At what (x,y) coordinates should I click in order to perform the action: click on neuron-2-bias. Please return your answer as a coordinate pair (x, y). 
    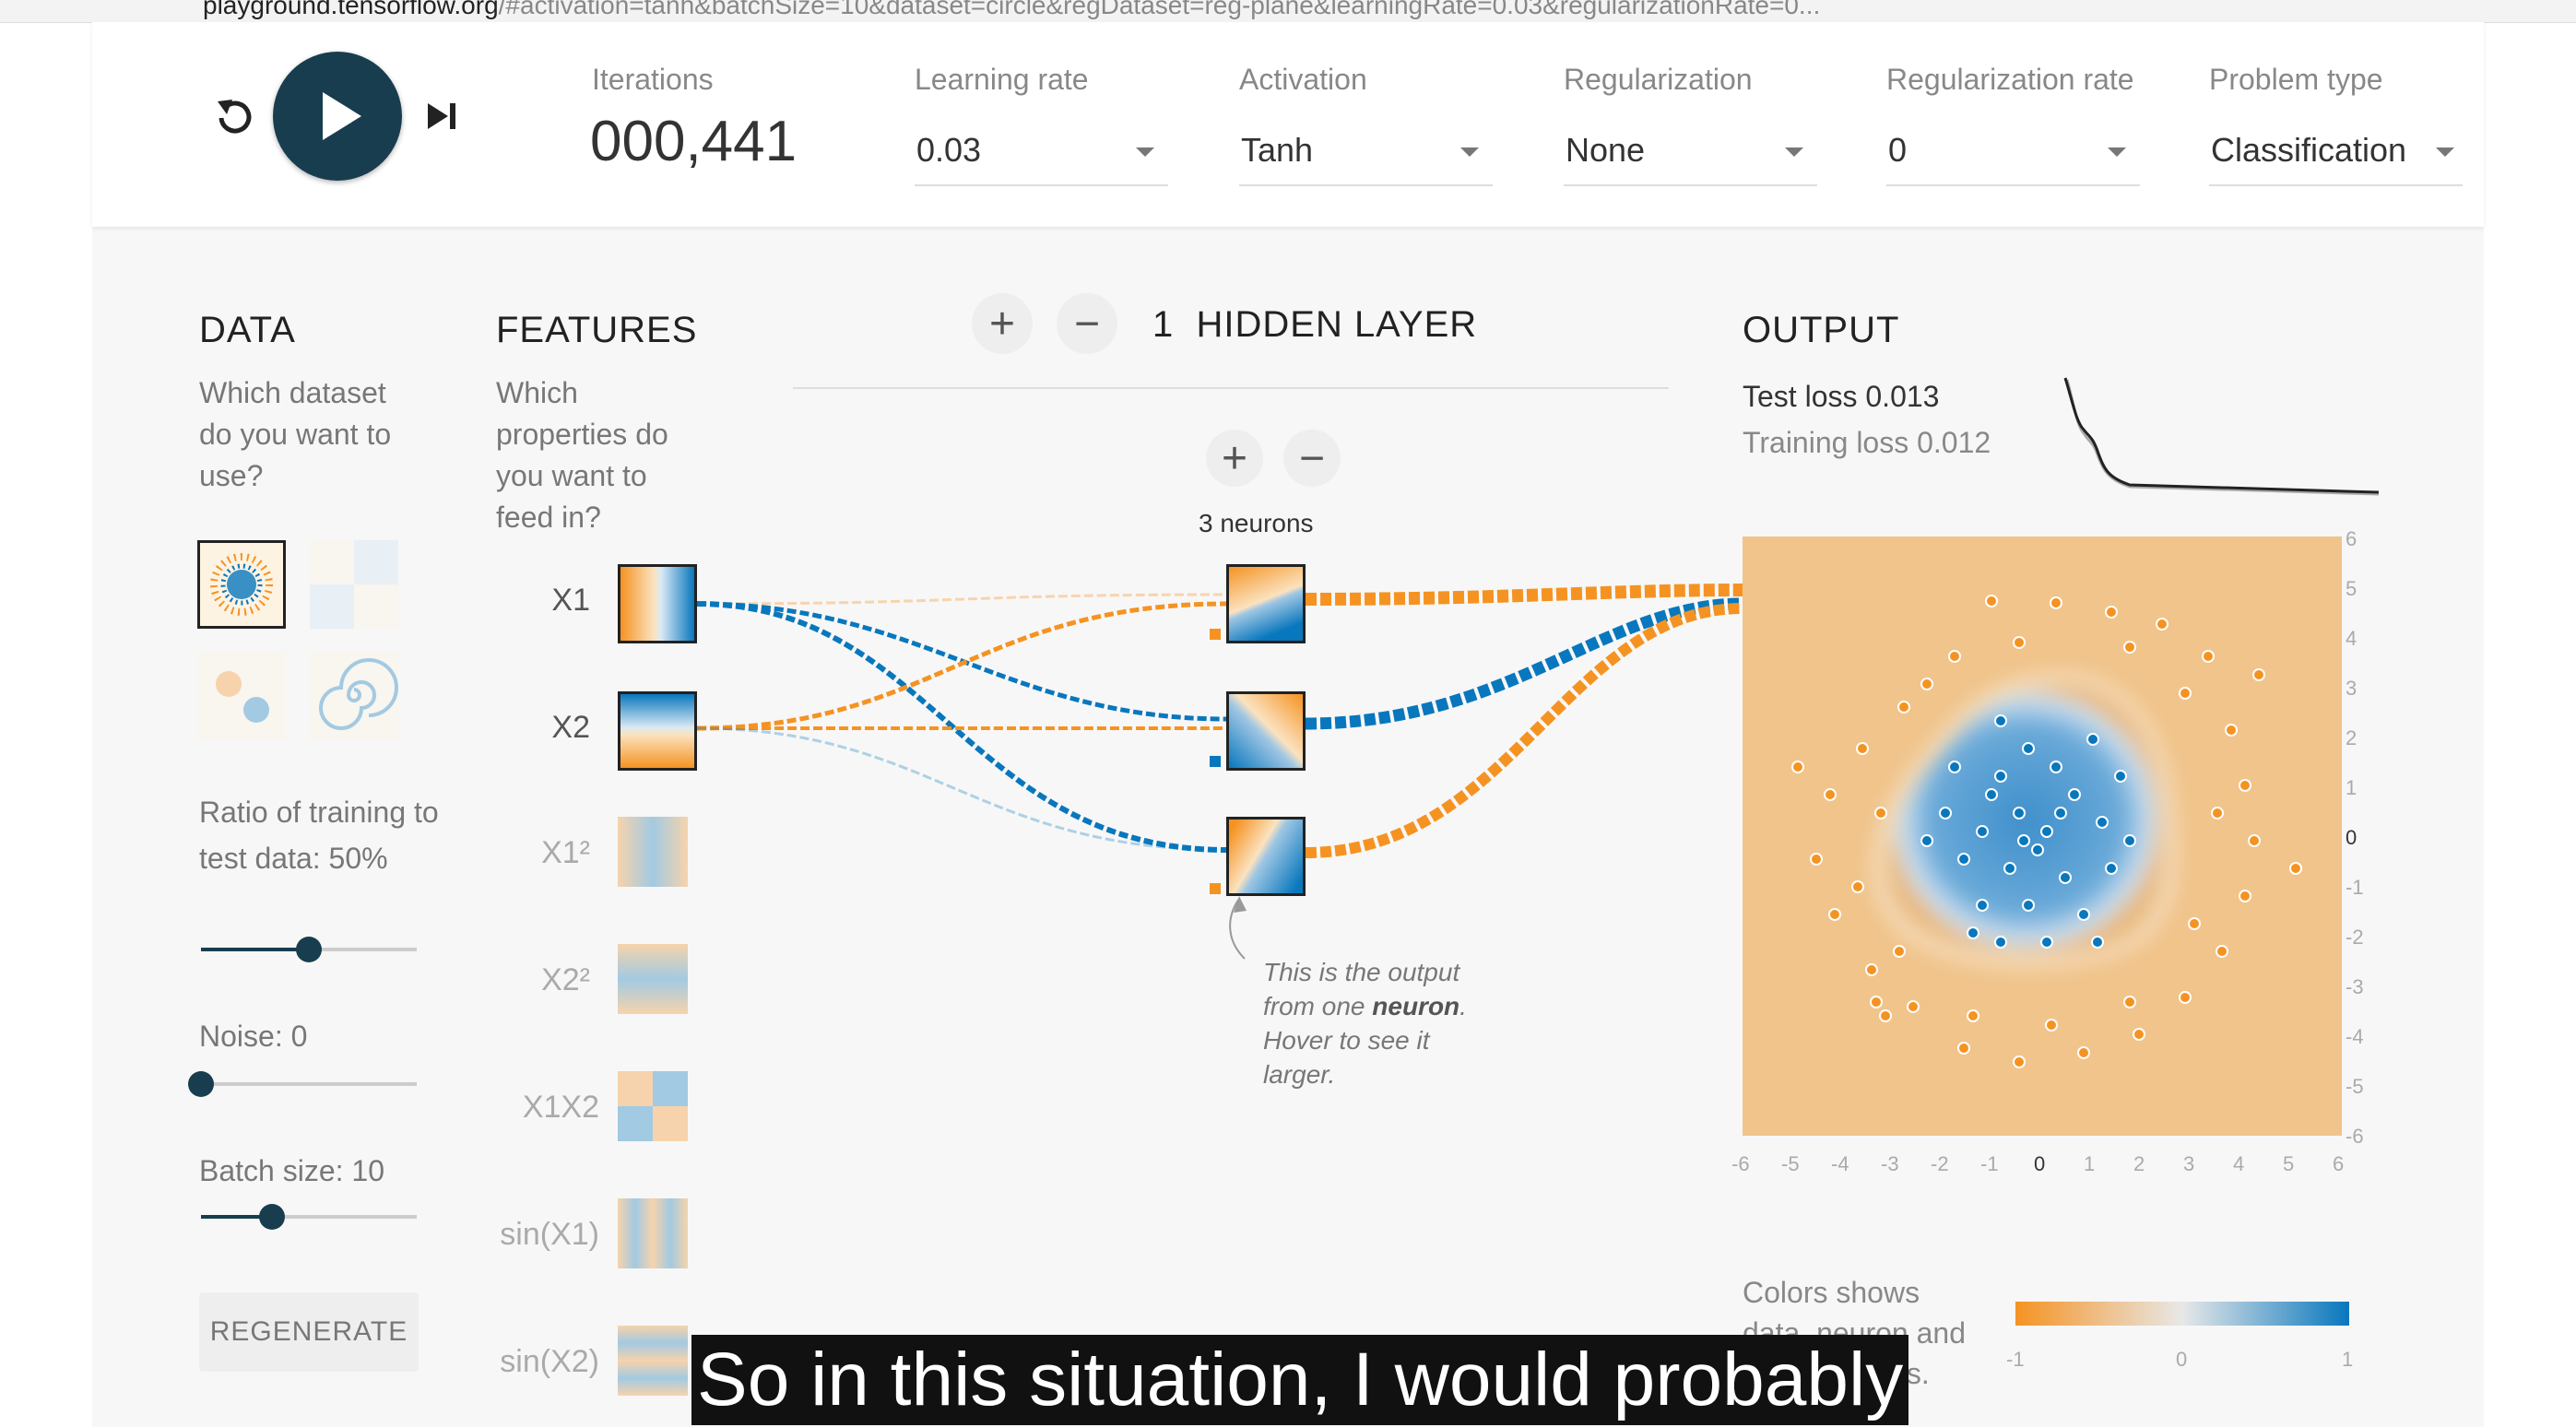
    Looking at the image, I should click on (1215, 761).